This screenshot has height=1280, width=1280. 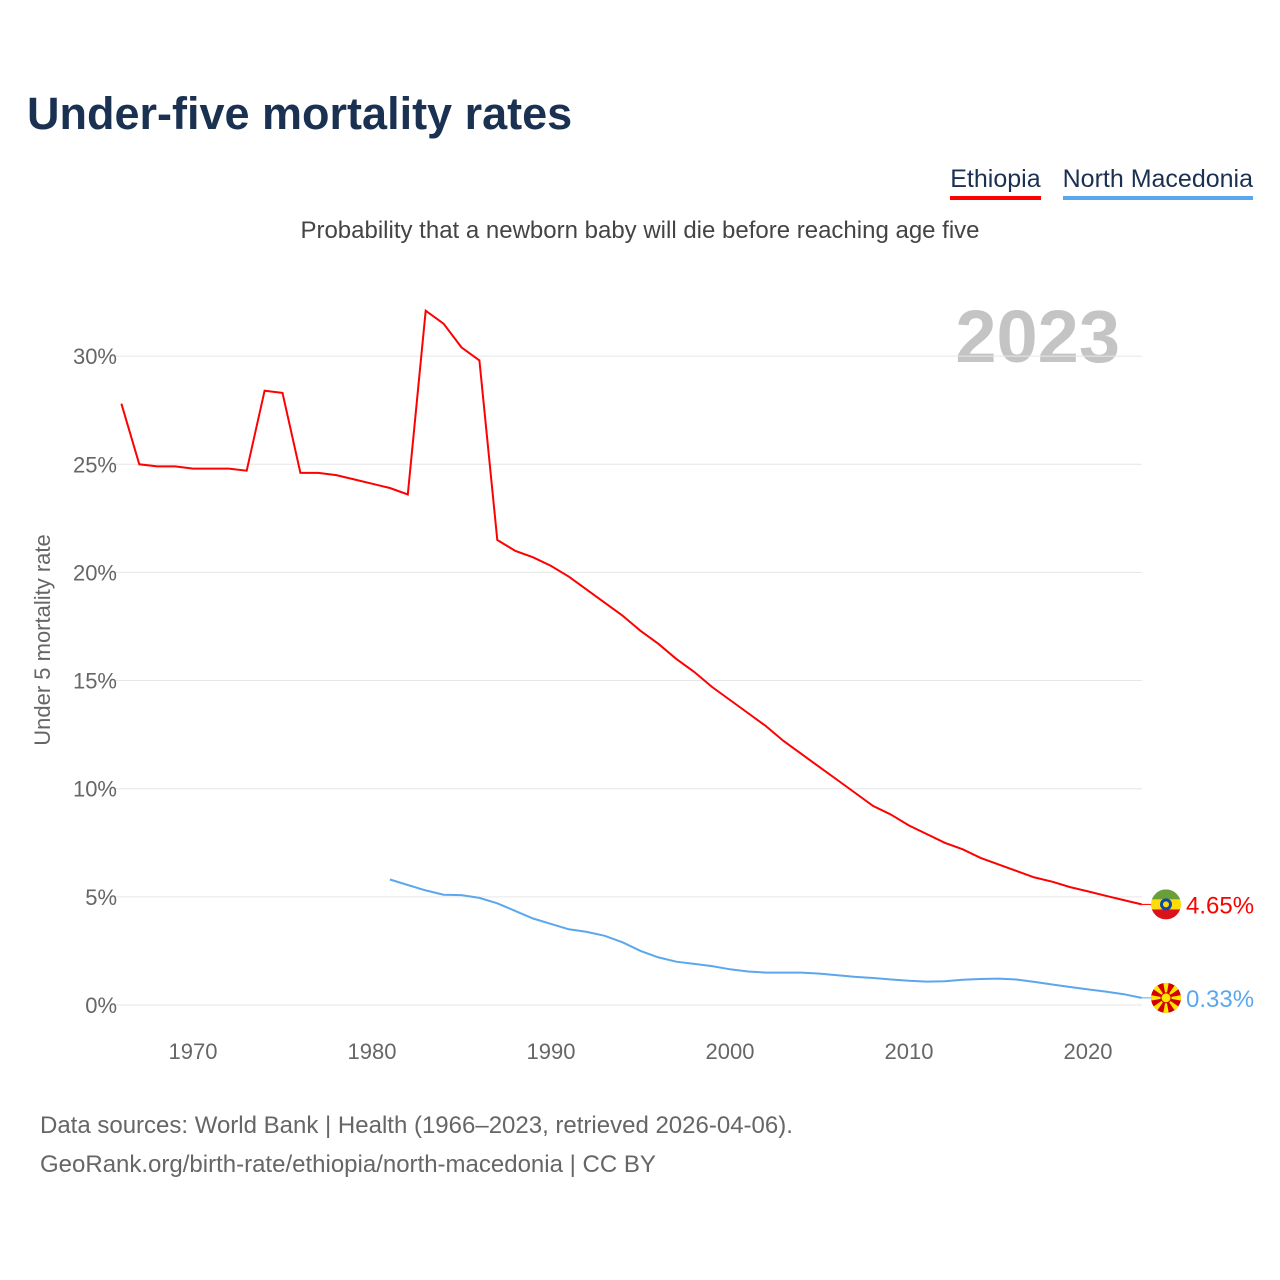 What do you see at coordinates (300, 113) in the screenshot?
I see `page-title: Under-five mortality rates` at bounding box center [300, 113].